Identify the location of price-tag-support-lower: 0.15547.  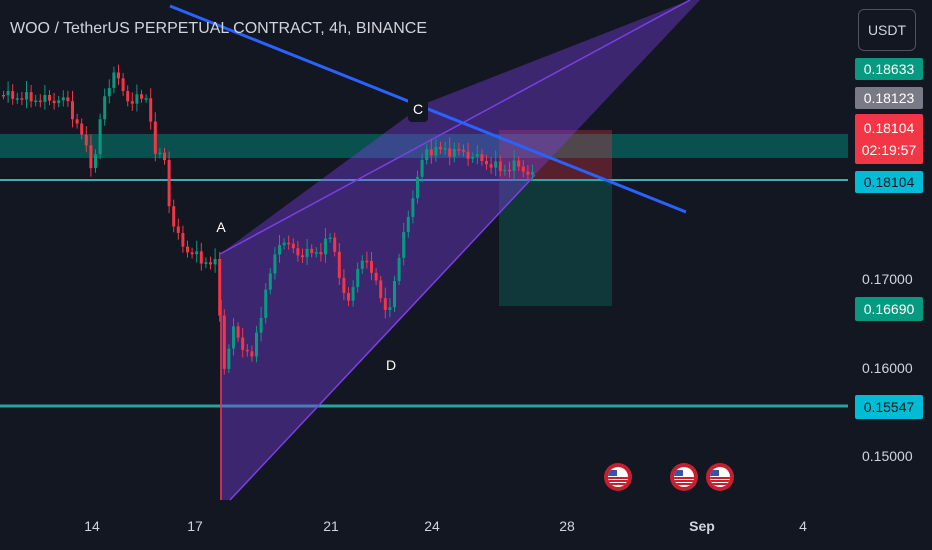
(889, 407).